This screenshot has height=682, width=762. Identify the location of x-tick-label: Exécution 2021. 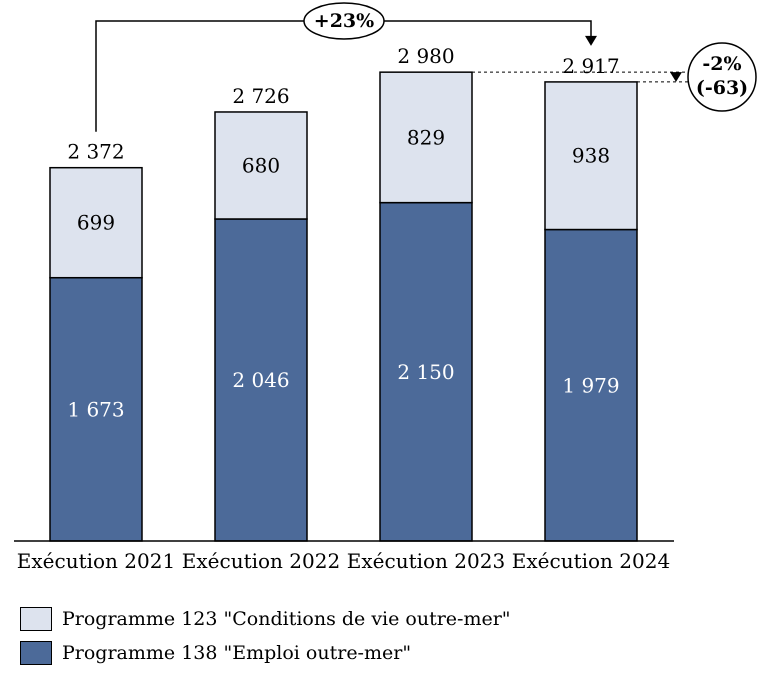
(96, 561).